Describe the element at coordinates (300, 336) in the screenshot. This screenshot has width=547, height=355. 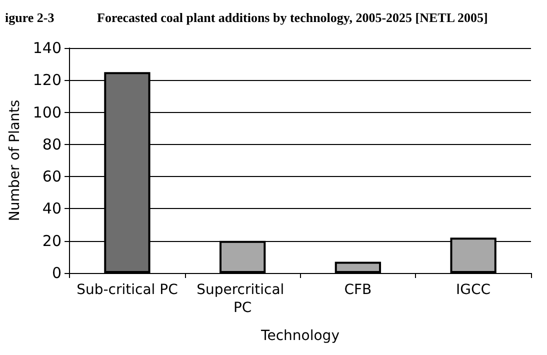
I see `x-axis-title: Technology` at that location.